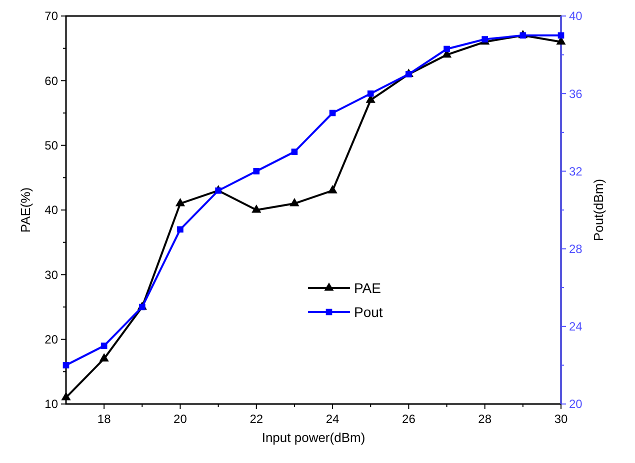  What do you see at coordinates (576, 327) in the screenshot?
I see `y2-tick-label: 24` at bounding box center [576, 327].